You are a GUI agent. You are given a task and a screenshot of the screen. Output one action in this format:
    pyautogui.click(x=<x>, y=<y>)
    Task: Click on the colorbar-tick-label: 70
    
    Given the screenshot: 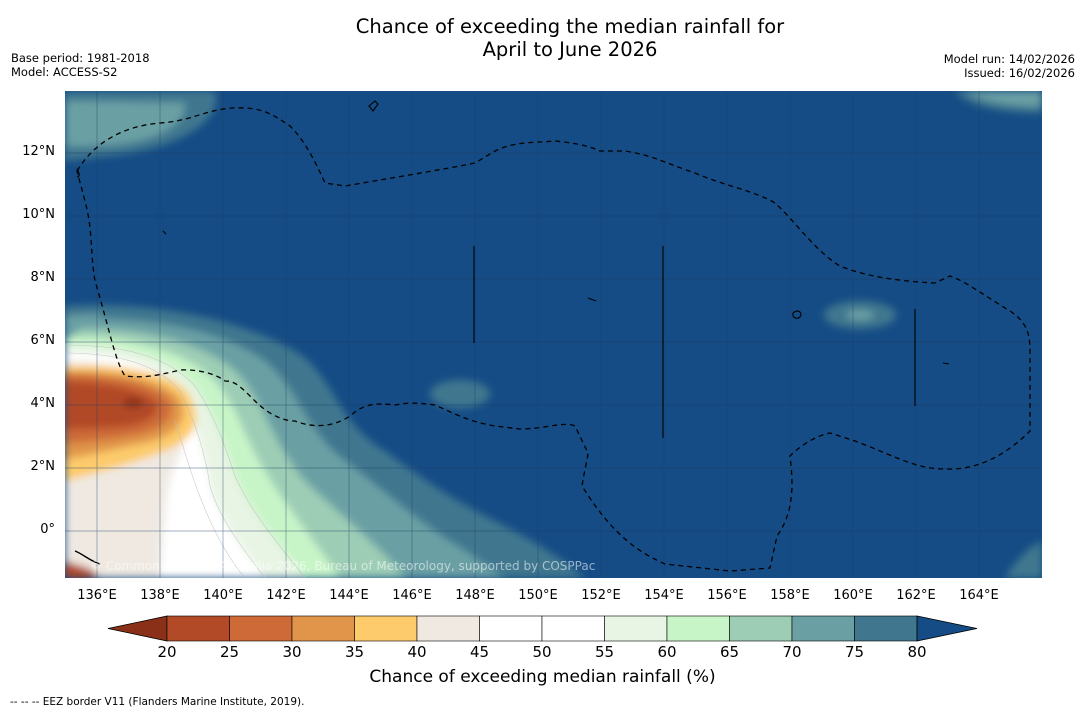 What is the action you would take?
    pyautogui.click(x=792, y=652)
    